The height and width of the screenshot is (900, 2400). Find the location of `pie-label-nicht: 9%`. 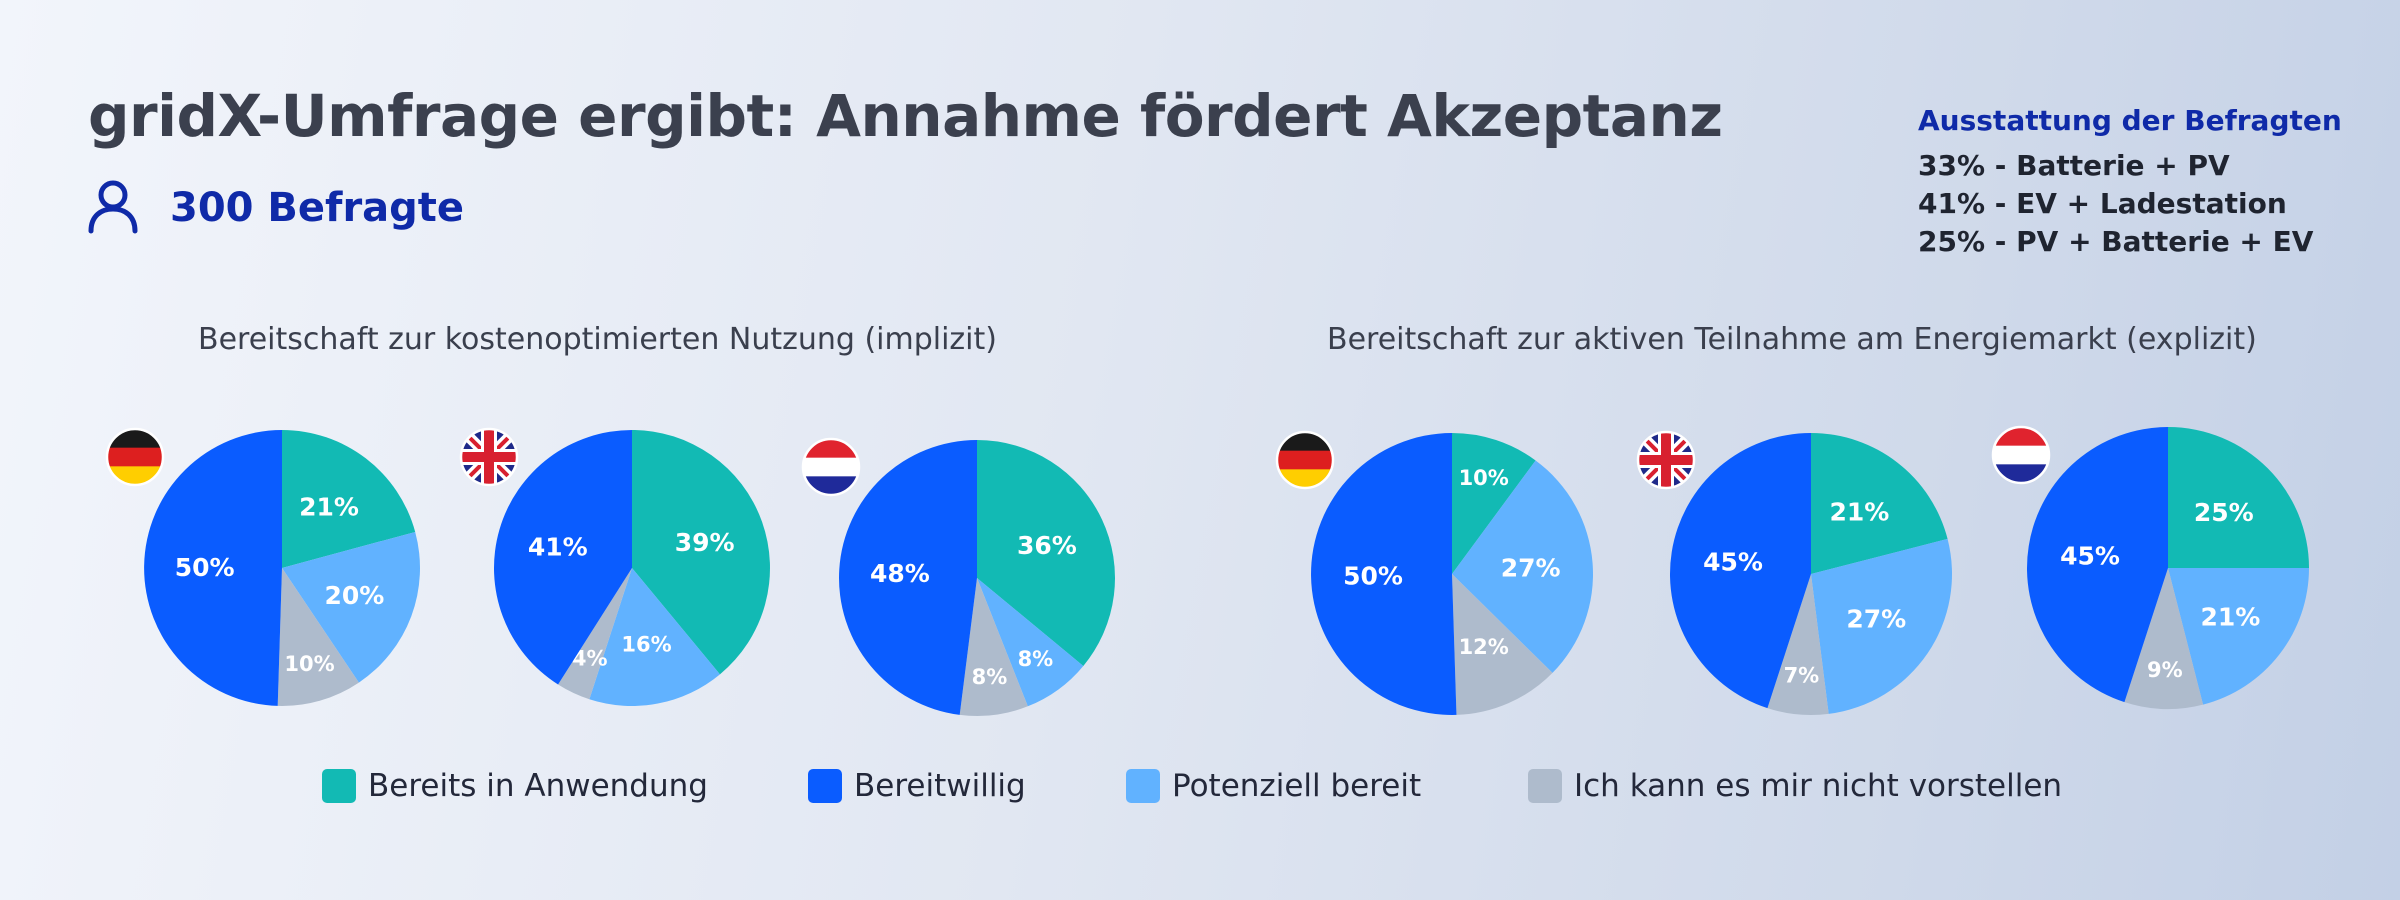

pie-label-nicht: 9% is located at coordinates (2165, 670).